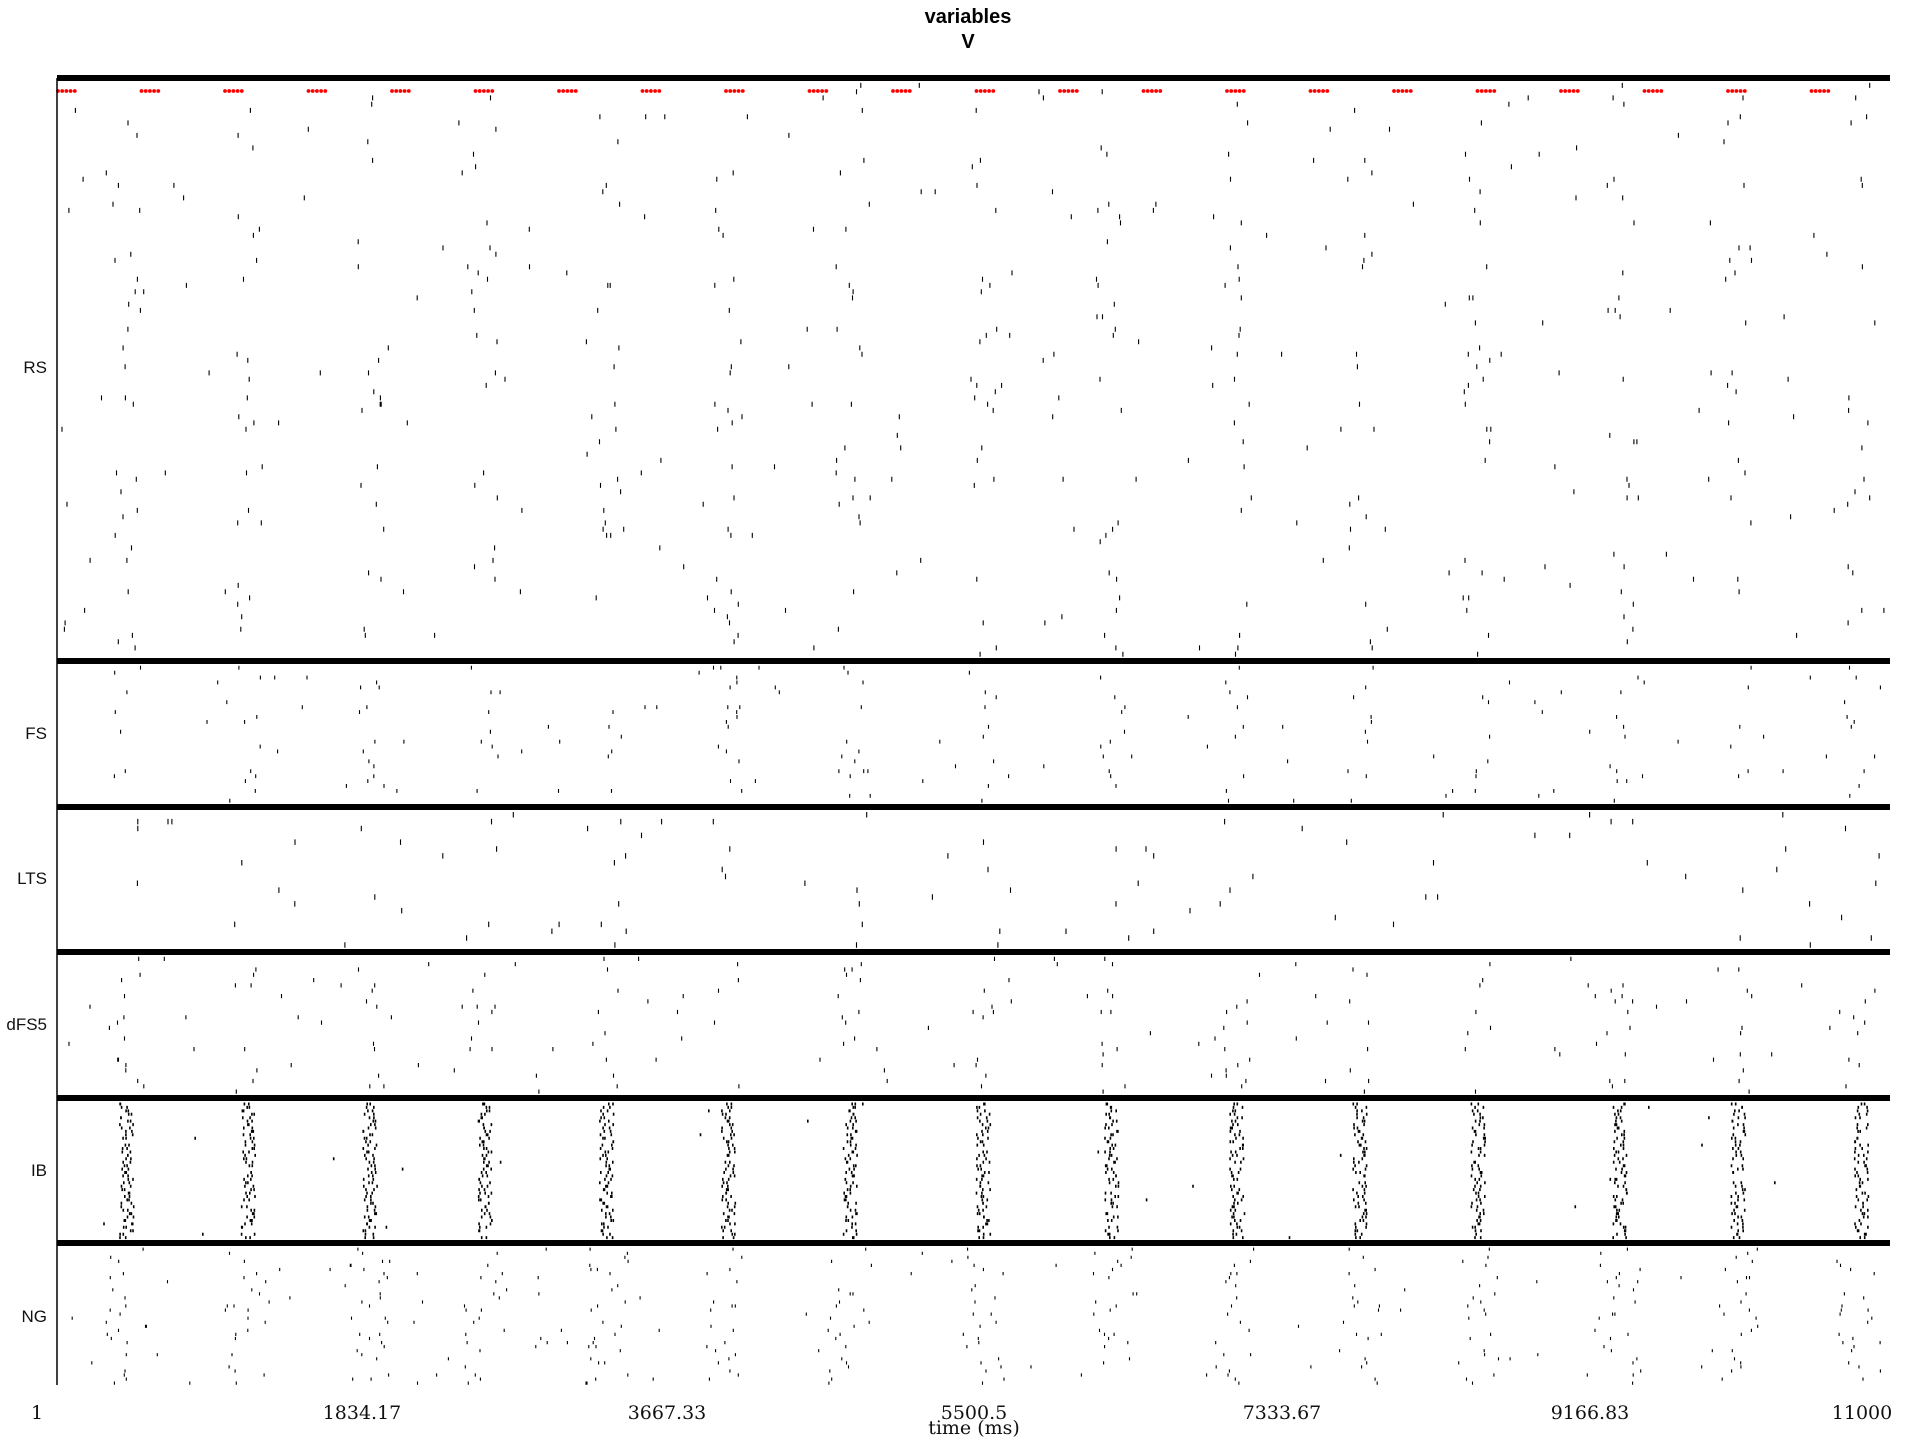  Describe the element at coordinates (37, 1413) in the screenshot. I see `x-tick-label: 1` at that location.